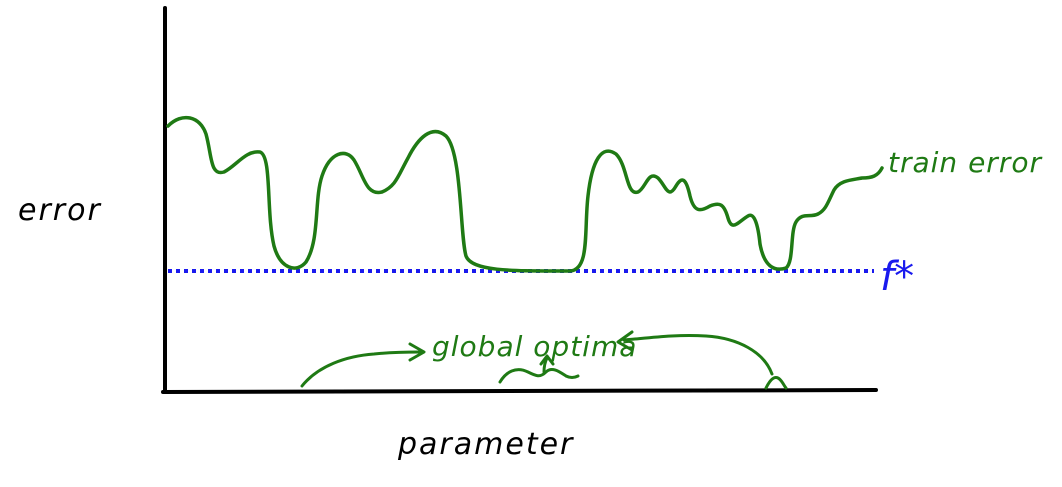 The image size is (1062, 487). I want to click on arrow-right, so click(698, 354).